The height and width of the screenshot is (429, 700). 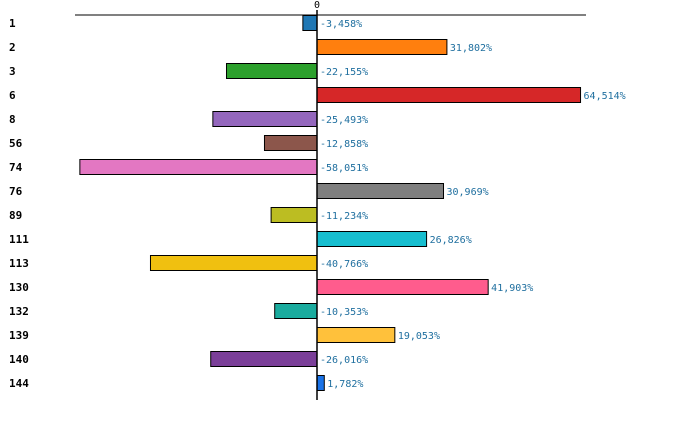 What do you see at coordinates (344, 168) in the screenshot?
I see `value-label-74: -58,051%` at bounding box center [344, 168].